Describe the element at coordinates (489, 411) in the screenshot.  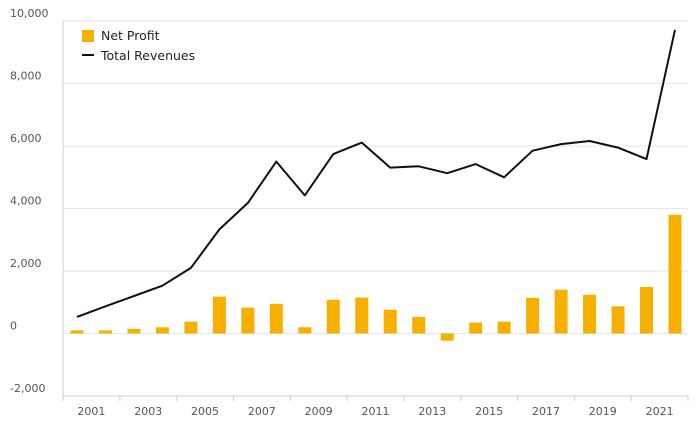
I see `x-tick-label: 2015` at that location.